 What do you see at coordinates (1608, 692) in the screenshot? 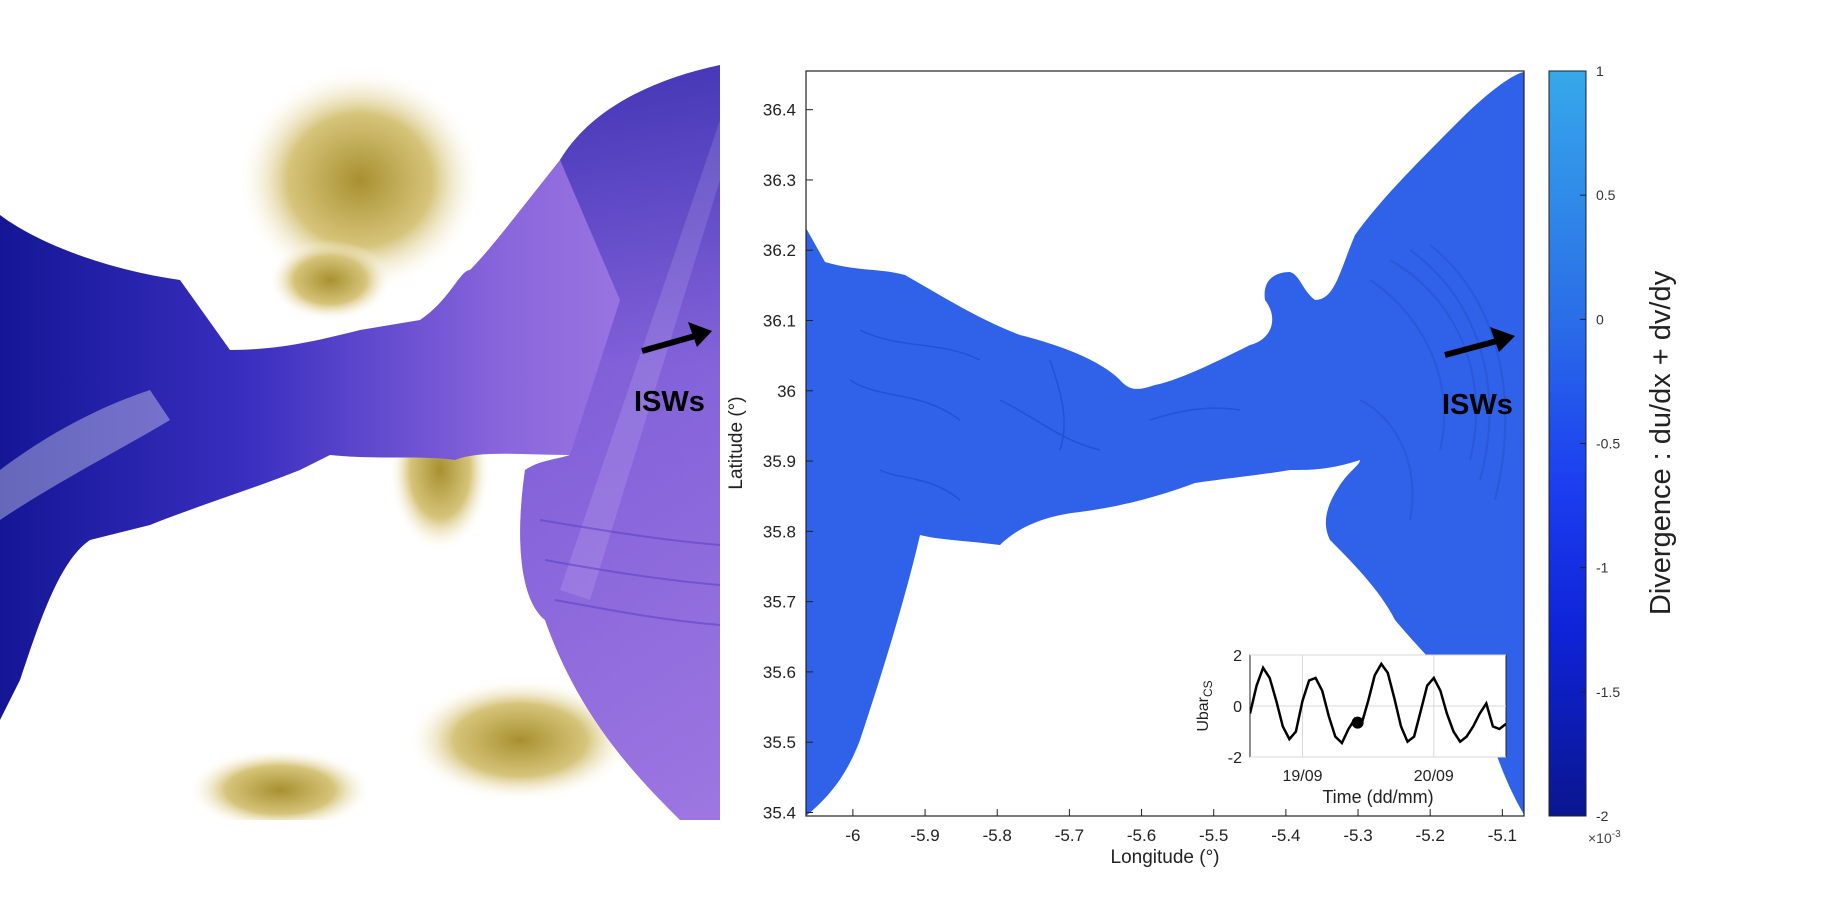
I see `colorbar-tick-label: -1.5` at bounding box center [1608, 692].